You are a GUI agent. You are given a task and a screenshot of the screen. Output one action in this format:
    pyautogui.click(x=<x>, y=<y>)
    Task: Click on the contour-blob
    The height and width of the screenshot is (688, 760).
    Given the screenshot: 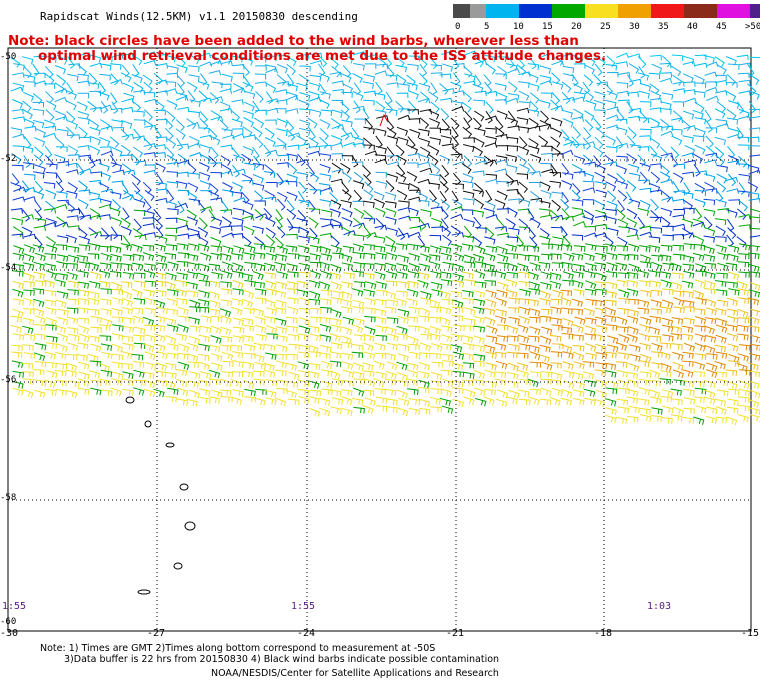 What is the action you would take?
    pyautogui.click(x=144, y=592)
    